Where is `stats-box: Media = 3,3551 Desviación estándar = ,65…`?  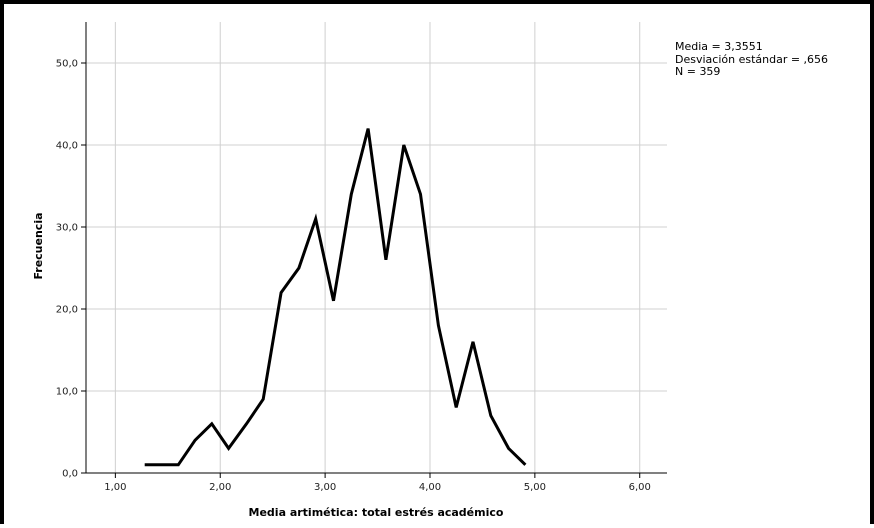
stats-box: Media = 3,3551 Desviación estándar = ,65… is located at coordinates (751, 59).